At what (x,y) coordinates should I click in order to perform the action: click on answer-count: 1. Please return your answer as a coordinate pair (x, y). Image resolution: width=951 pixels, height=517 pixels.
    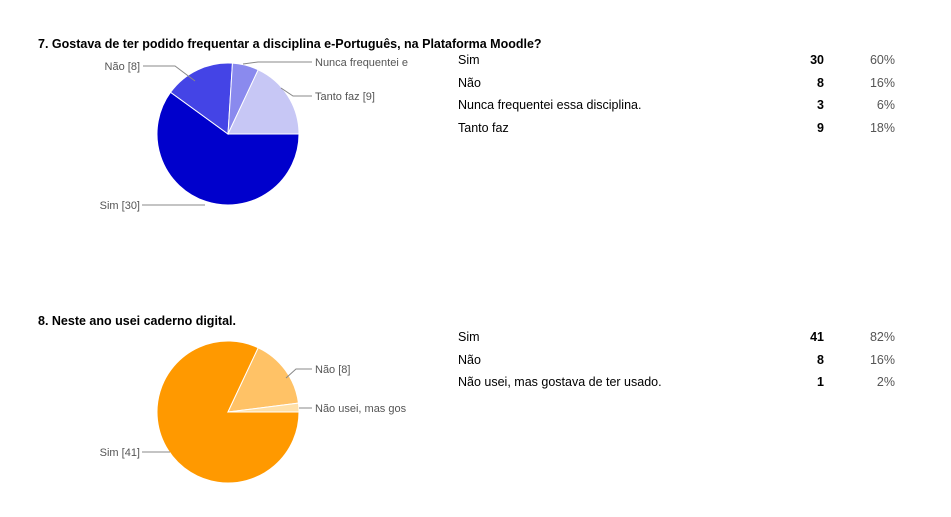
    Looking at the image, I should click on (820, 382).